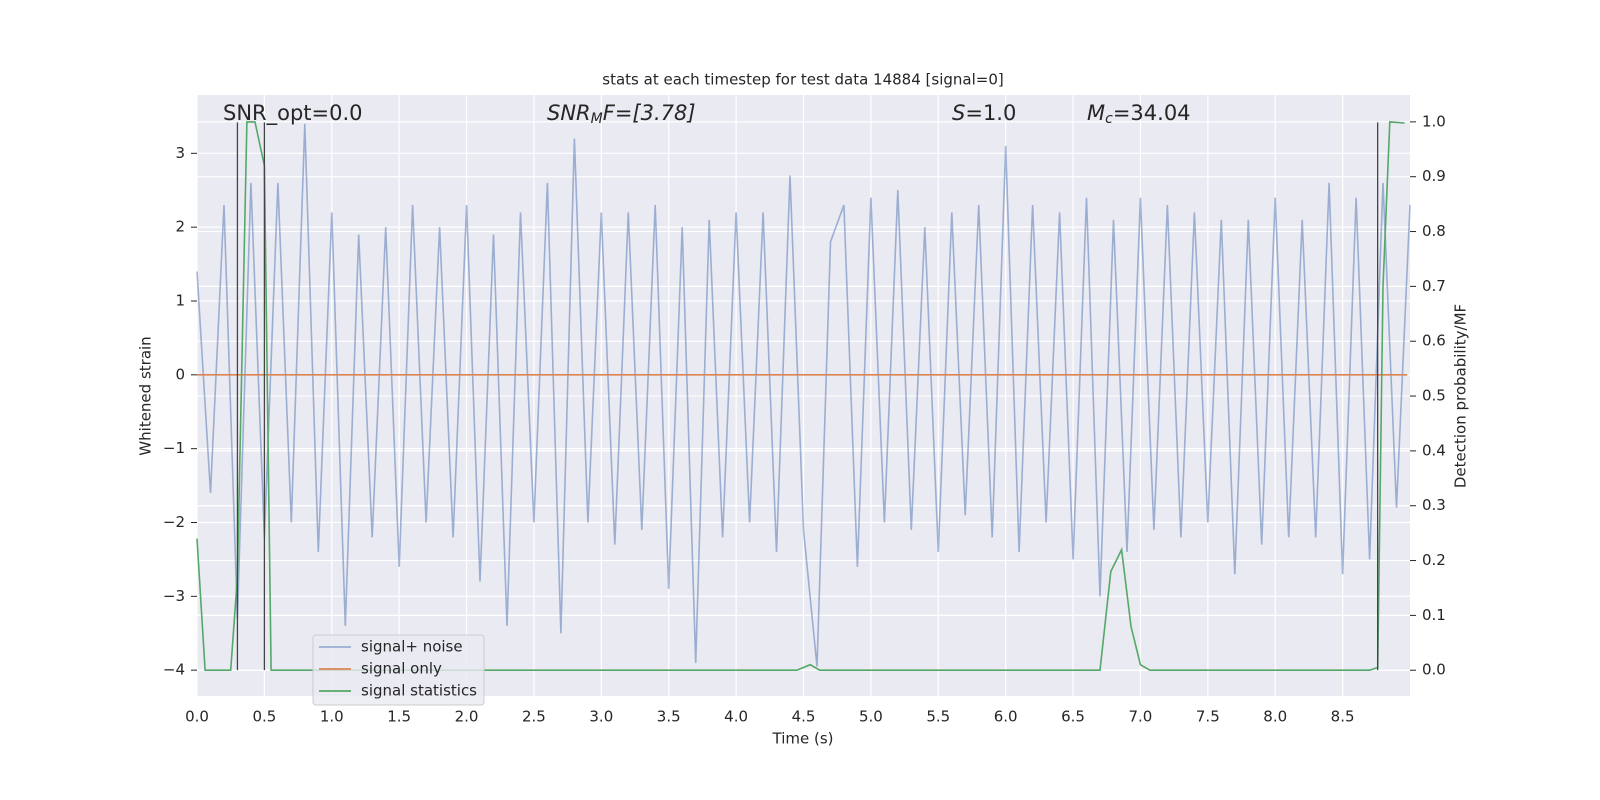 This screenshot has width=1600, height=800. What do you see at coordinates (180, 227) in the screenshot?
I see `y-tick-label: 2` at bounding box center [180, 227].